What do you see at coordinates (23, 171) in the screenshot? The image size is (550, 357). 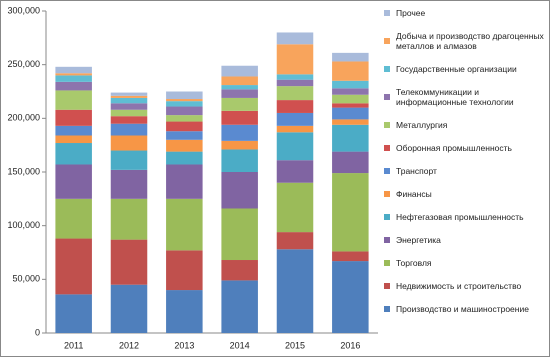 I see `y-tick-label: 150,000` at bounding box center [23, 171].